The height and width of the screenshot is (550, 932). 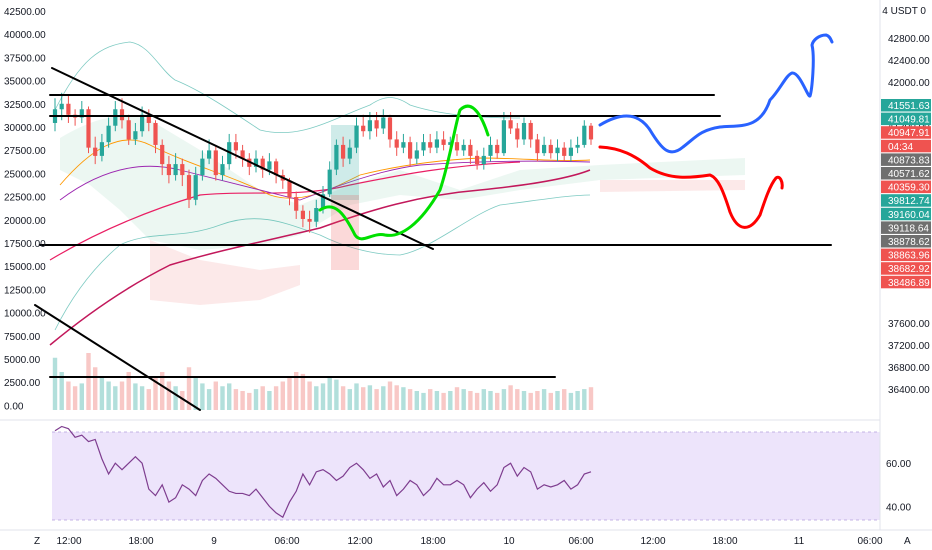 What do you see at coordinates (447, 242) in the screenshot?
I see `ichimoku-cloud-red` at bounding box center [447, 242].